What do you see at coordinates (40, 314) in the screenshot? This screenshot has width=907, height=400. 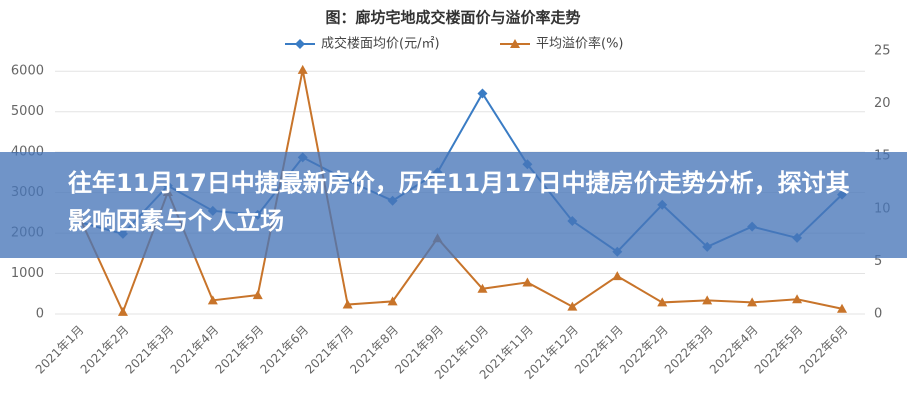 I see `y-tick-label: 0` at bounding box center [40, 314].